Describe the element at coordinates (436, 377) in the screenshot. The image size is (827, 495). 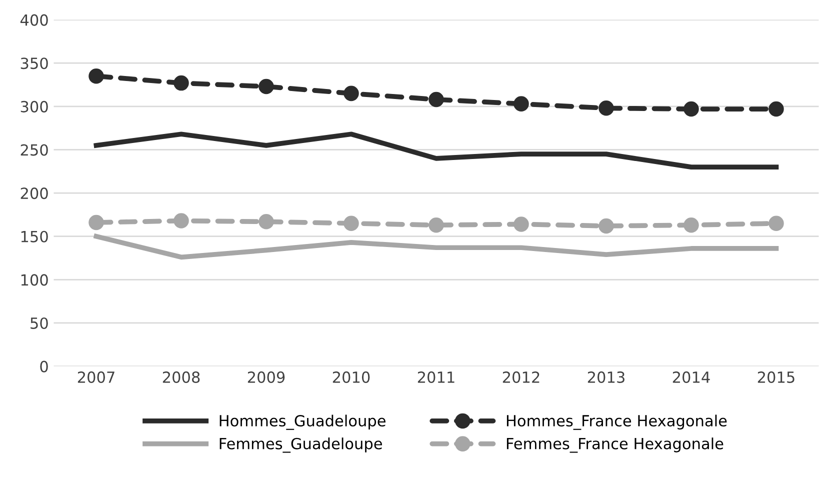
I see `x-tick-label: 2011` at that location.